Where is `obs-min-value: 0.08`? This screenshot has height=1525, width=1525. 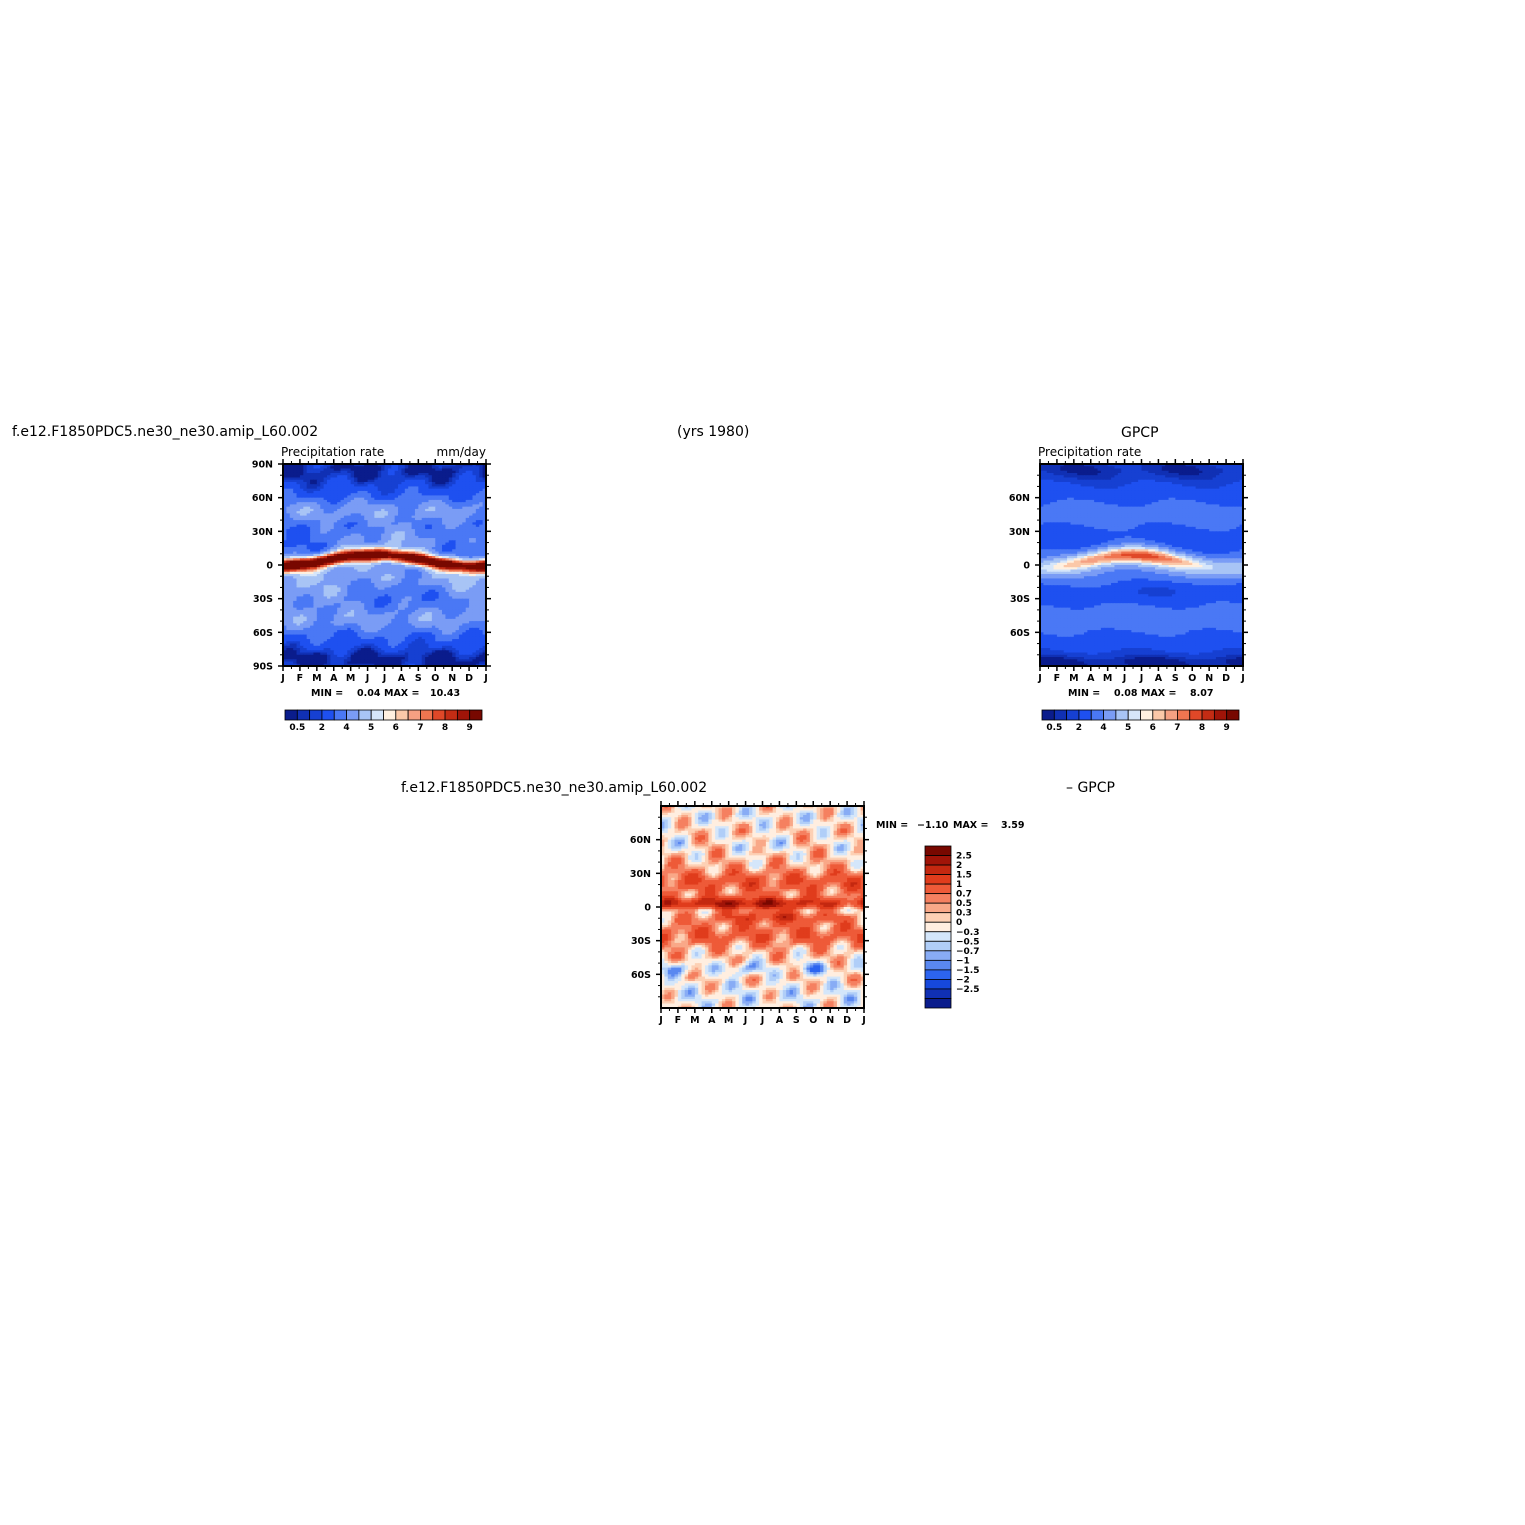 obs-min-value: 0.08 is located at coordinates (1126, 693).